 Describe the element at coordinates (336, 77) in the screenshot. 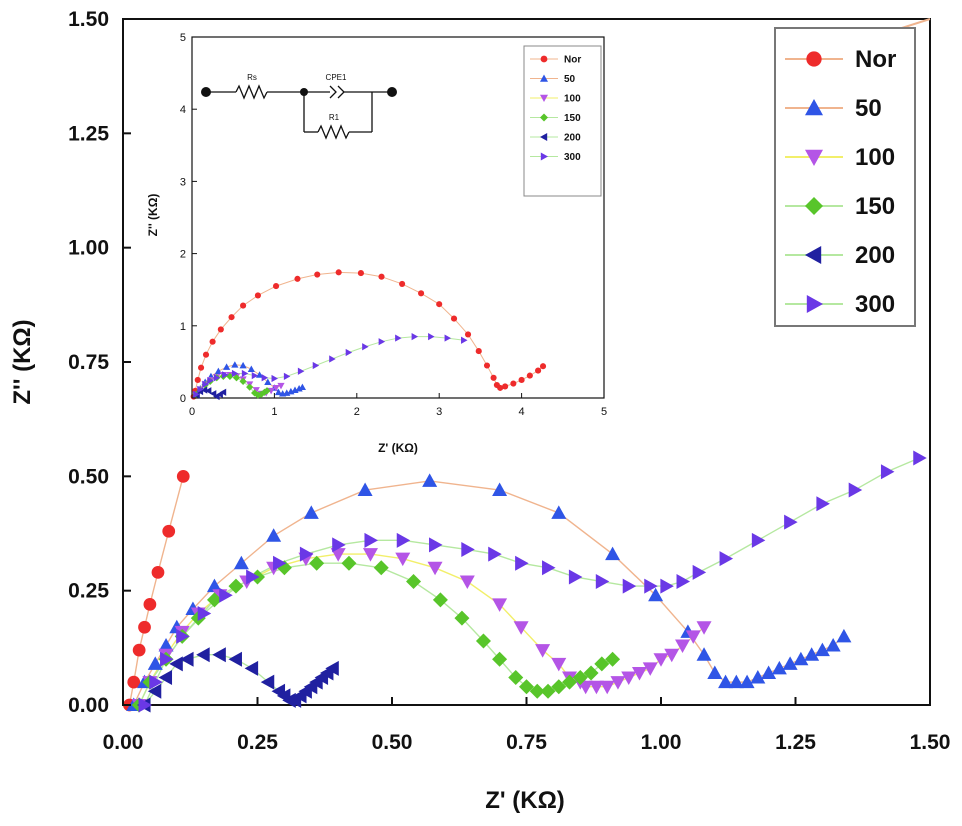

I see `circuit-label-cpe1: CPE1` at that location.